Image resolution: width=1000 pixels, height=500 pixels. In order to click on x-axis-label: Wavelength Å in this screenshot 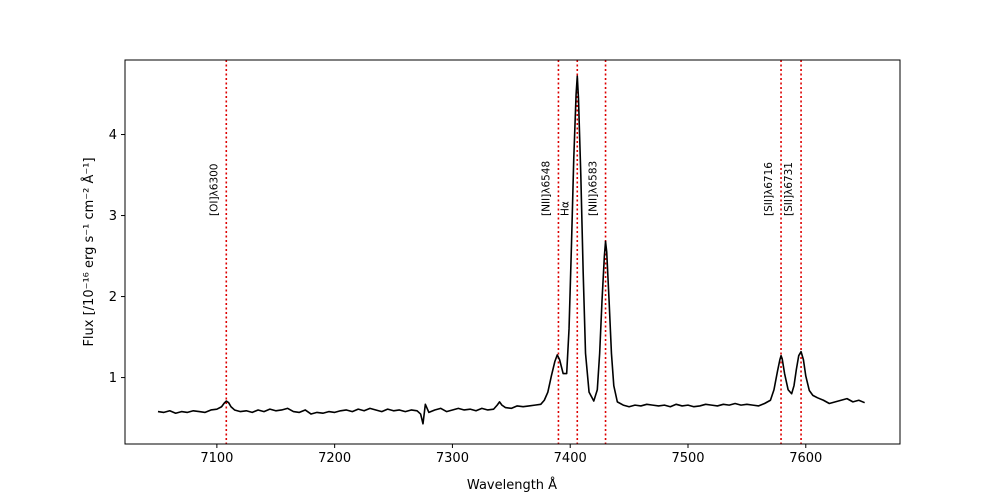, I will do `click(512, 485)`.